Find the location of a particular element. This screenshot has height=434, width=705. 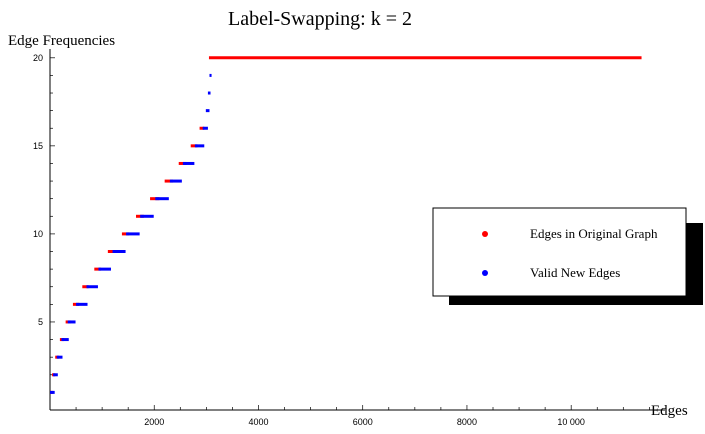

legend-label-valid-new-edges: Valid New Edges is located at coordinates (575, 272).